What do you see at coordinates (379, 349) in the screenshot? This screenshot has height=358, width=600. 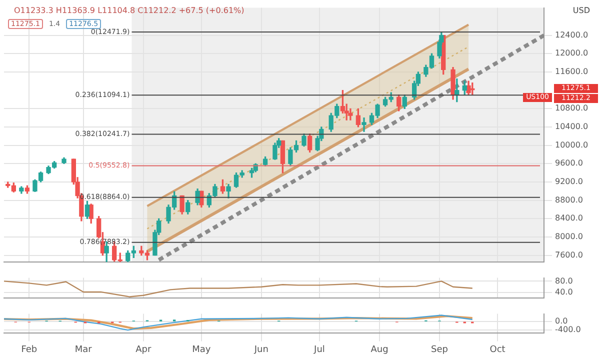 I see `x-tick-label: Aug` at bounding box center [379, 349].